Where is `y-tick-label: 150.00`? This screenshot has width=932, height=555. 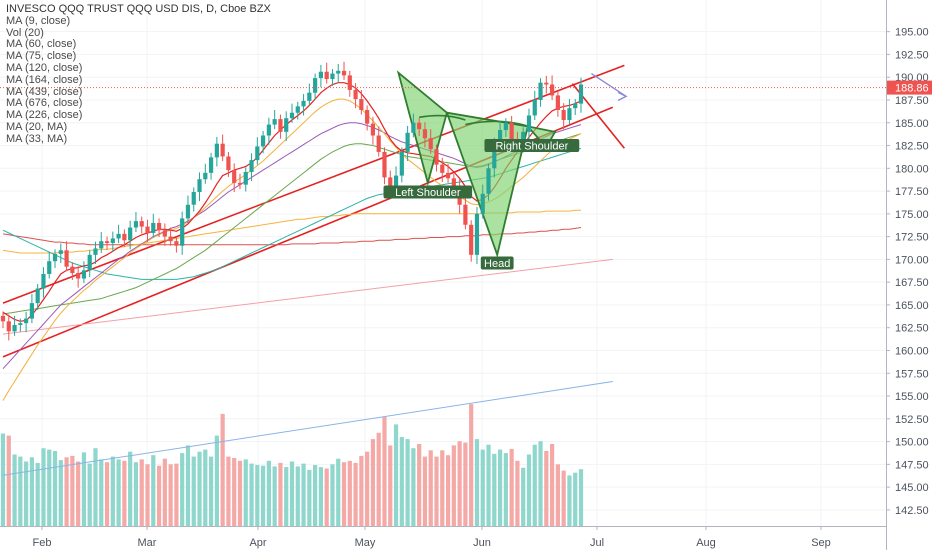 y-tick-label: 150.00 is located at coordinates (912, 443).